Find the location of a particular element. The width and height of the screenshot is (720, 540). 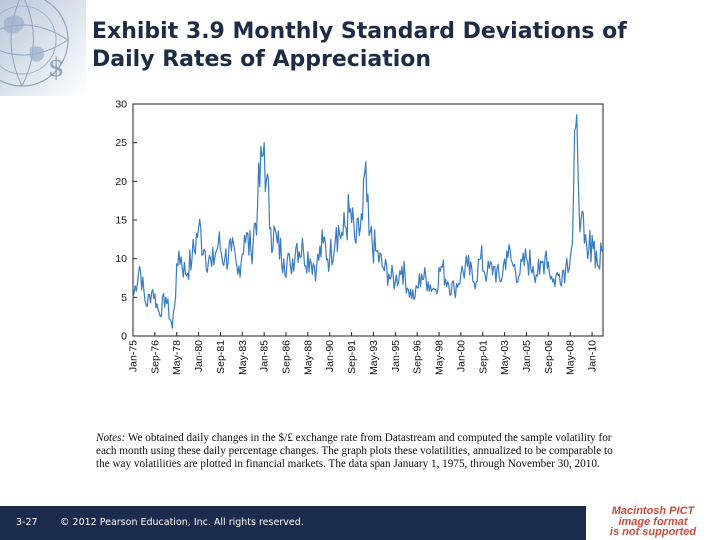

x-tick-label: Jan-95 is located at coordinates (396, 356).